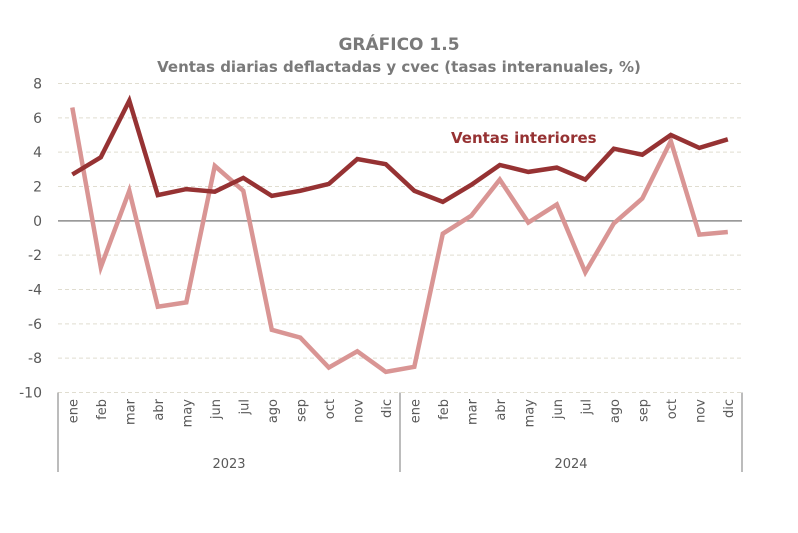  Describe the element at coordinates (30, 394) in the screenshot. I see `y-tick-label: -10` at that location.